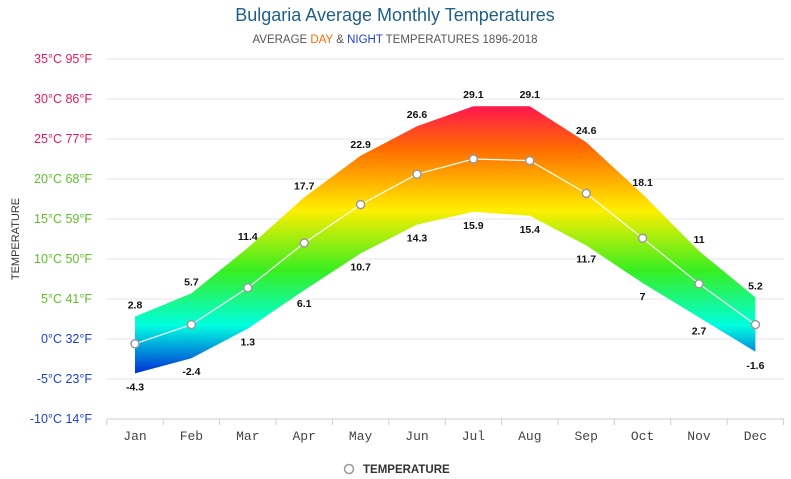  I want to click on y-axis-title: TEMPERATURE, so click(16, 239).